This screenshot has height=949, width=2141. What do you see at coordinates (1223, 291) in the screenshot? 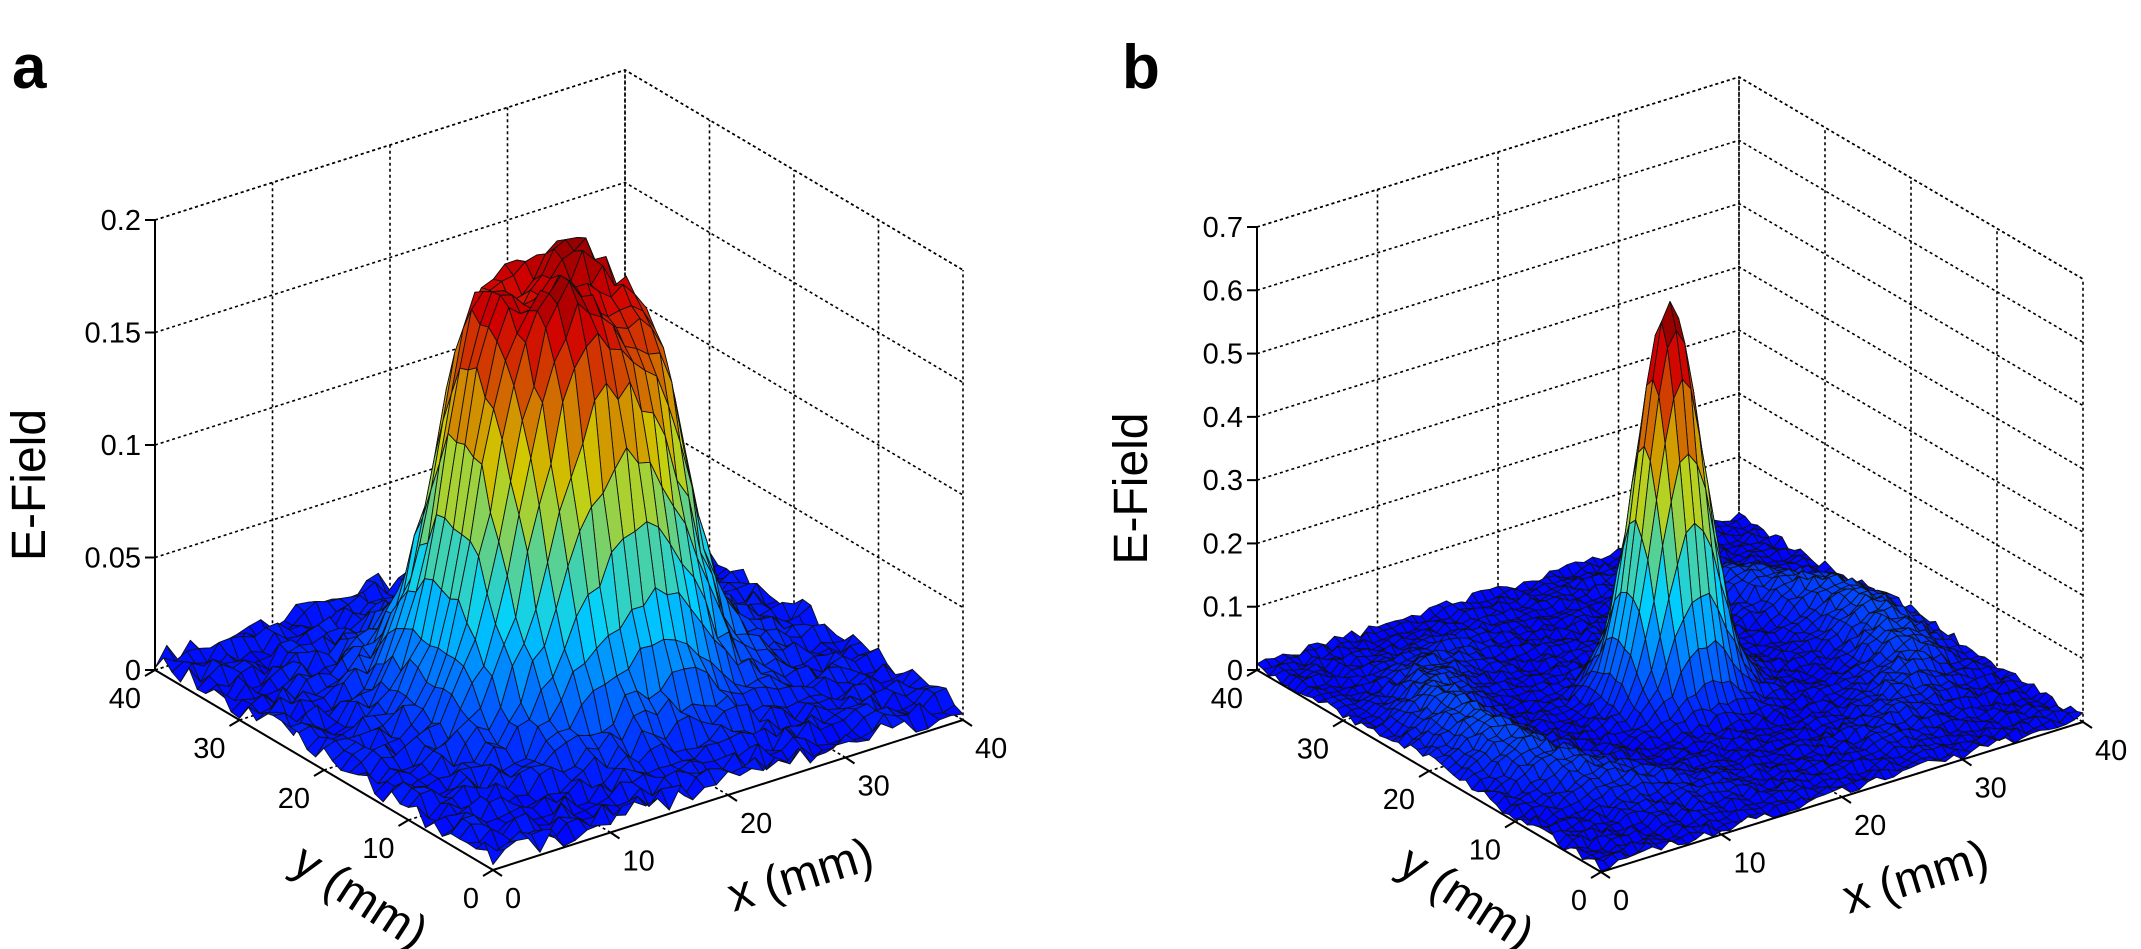
I see `z-tick-label: 0.6` at bounding box center [1223, 291].